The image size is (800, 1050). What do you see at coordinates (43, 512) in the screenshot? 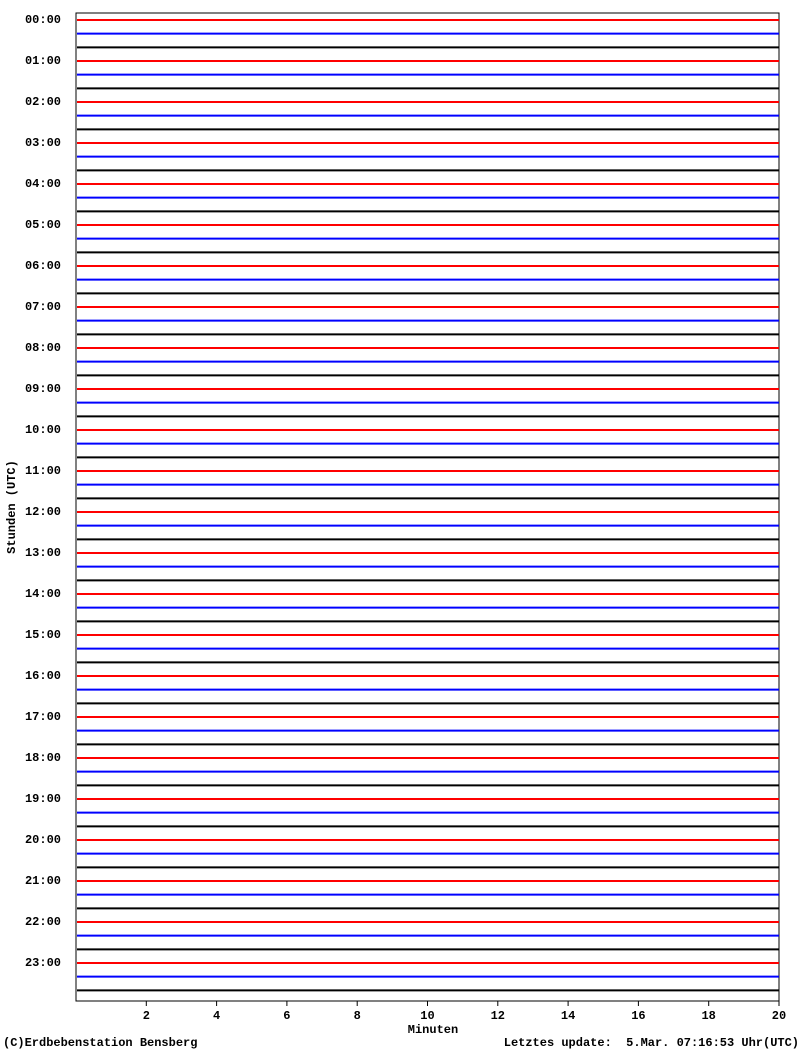
I see `y-tick-label: 12:00` at bounding box center [43, 512].